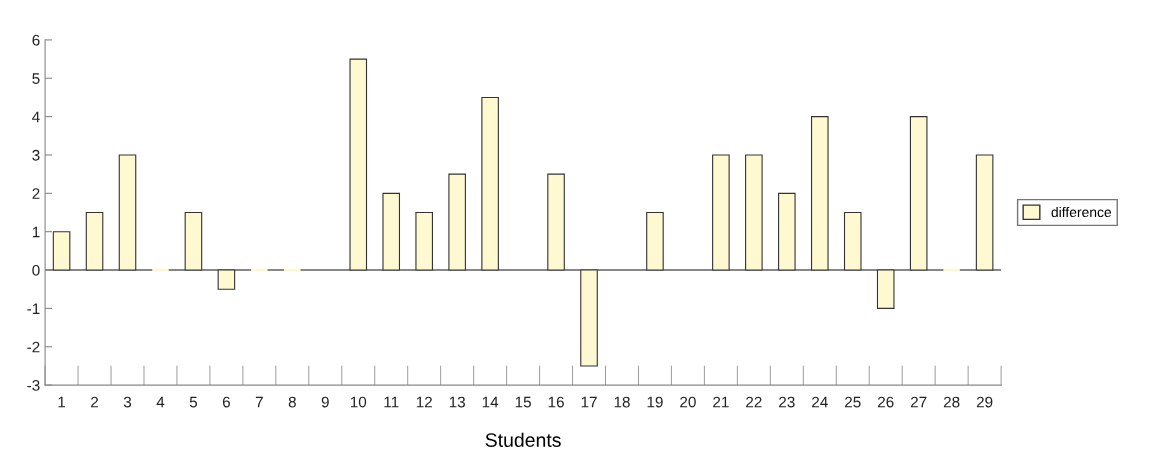 This screenshot has width=1156, height=464. I want to click on y-tick-label: 6, so click(36, 40).